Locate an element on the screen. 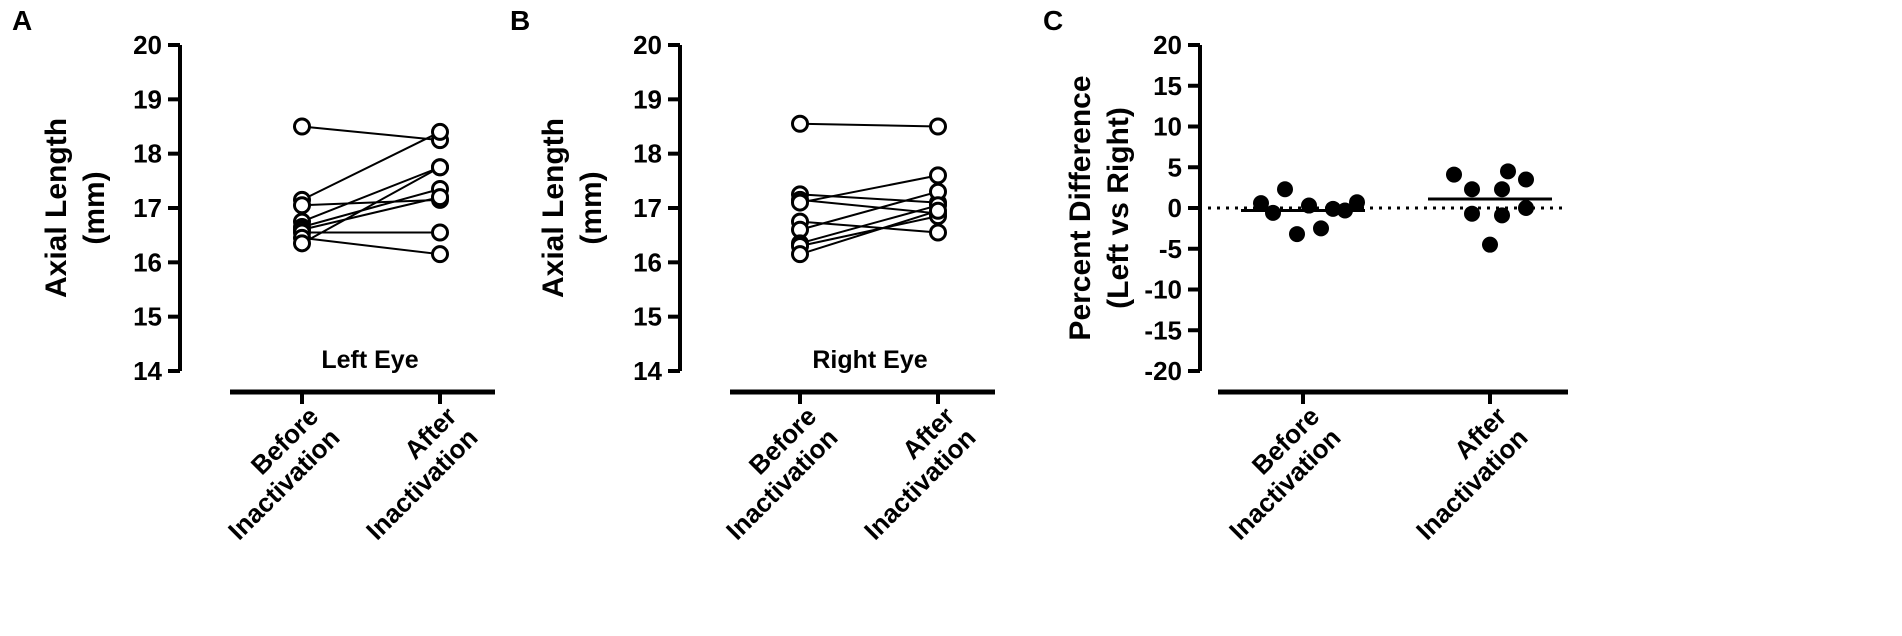 This screenshot has height=636, width=1902. panel-letter: B is located at coordinates (520, 20).